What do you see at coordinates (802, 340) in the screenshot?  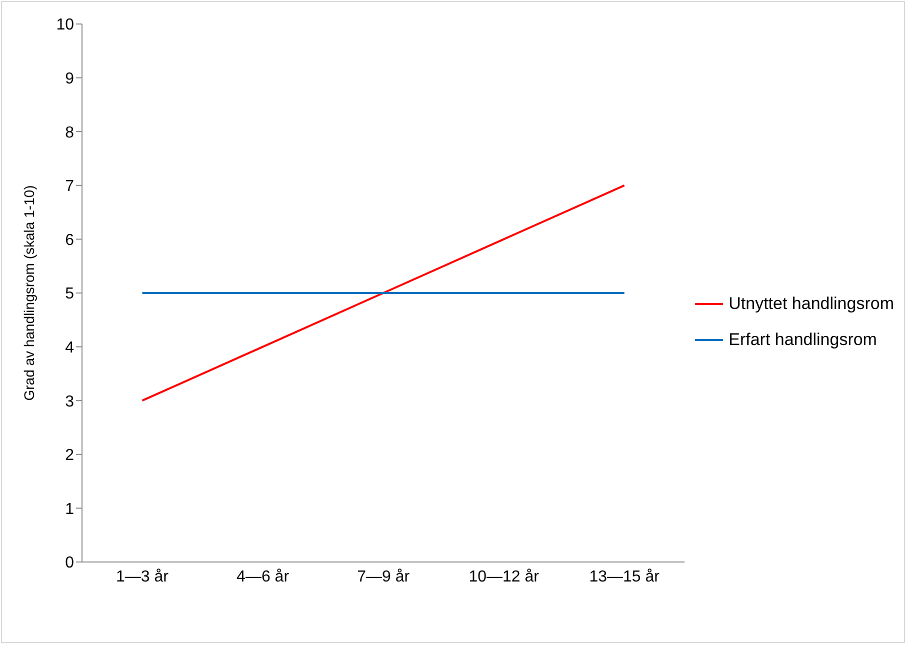 I see `legend-label: Erfart handlingsrom` at bounding box center [802, 340].